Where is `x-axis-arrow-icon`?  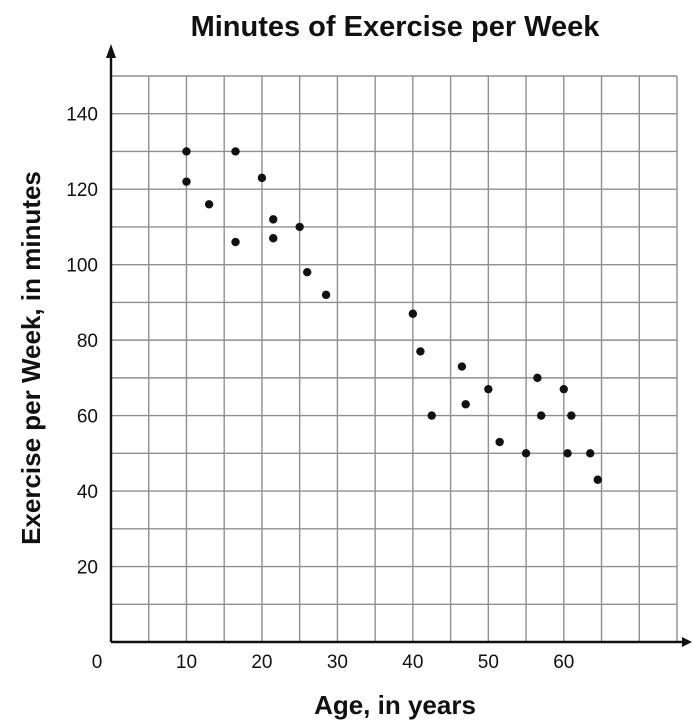
x-axis-arrow-icon is located at coordinates (687, 642).